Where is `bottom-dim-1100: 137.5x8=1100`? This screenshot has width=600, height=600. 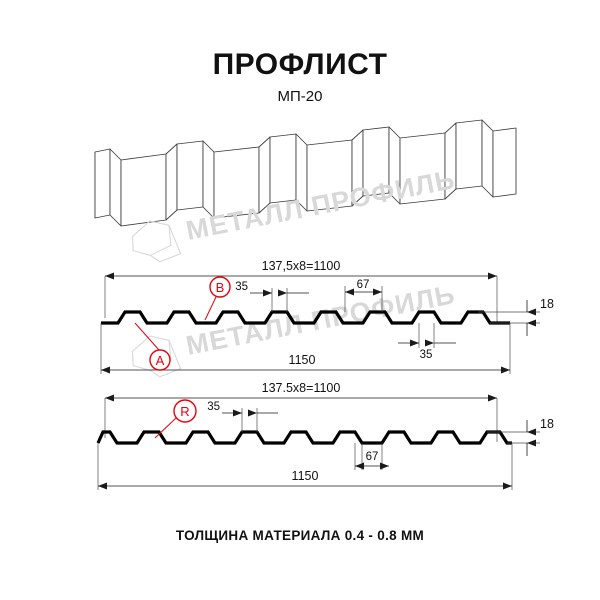 bottom-dim-1100: 137.5x8=1100 is located at coordinates (301, 411).